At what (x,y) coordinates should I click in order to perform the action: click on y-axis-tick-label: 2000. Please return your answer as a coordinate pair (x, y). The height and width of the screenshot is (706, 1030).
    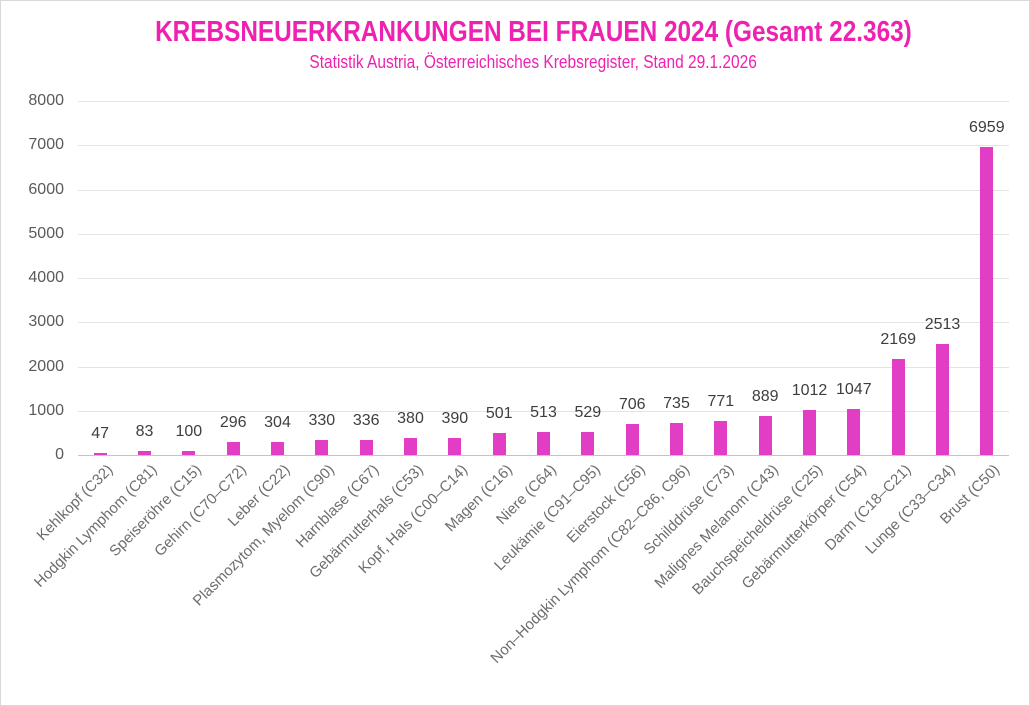
    Looking at the image, I should click on (46, 366).